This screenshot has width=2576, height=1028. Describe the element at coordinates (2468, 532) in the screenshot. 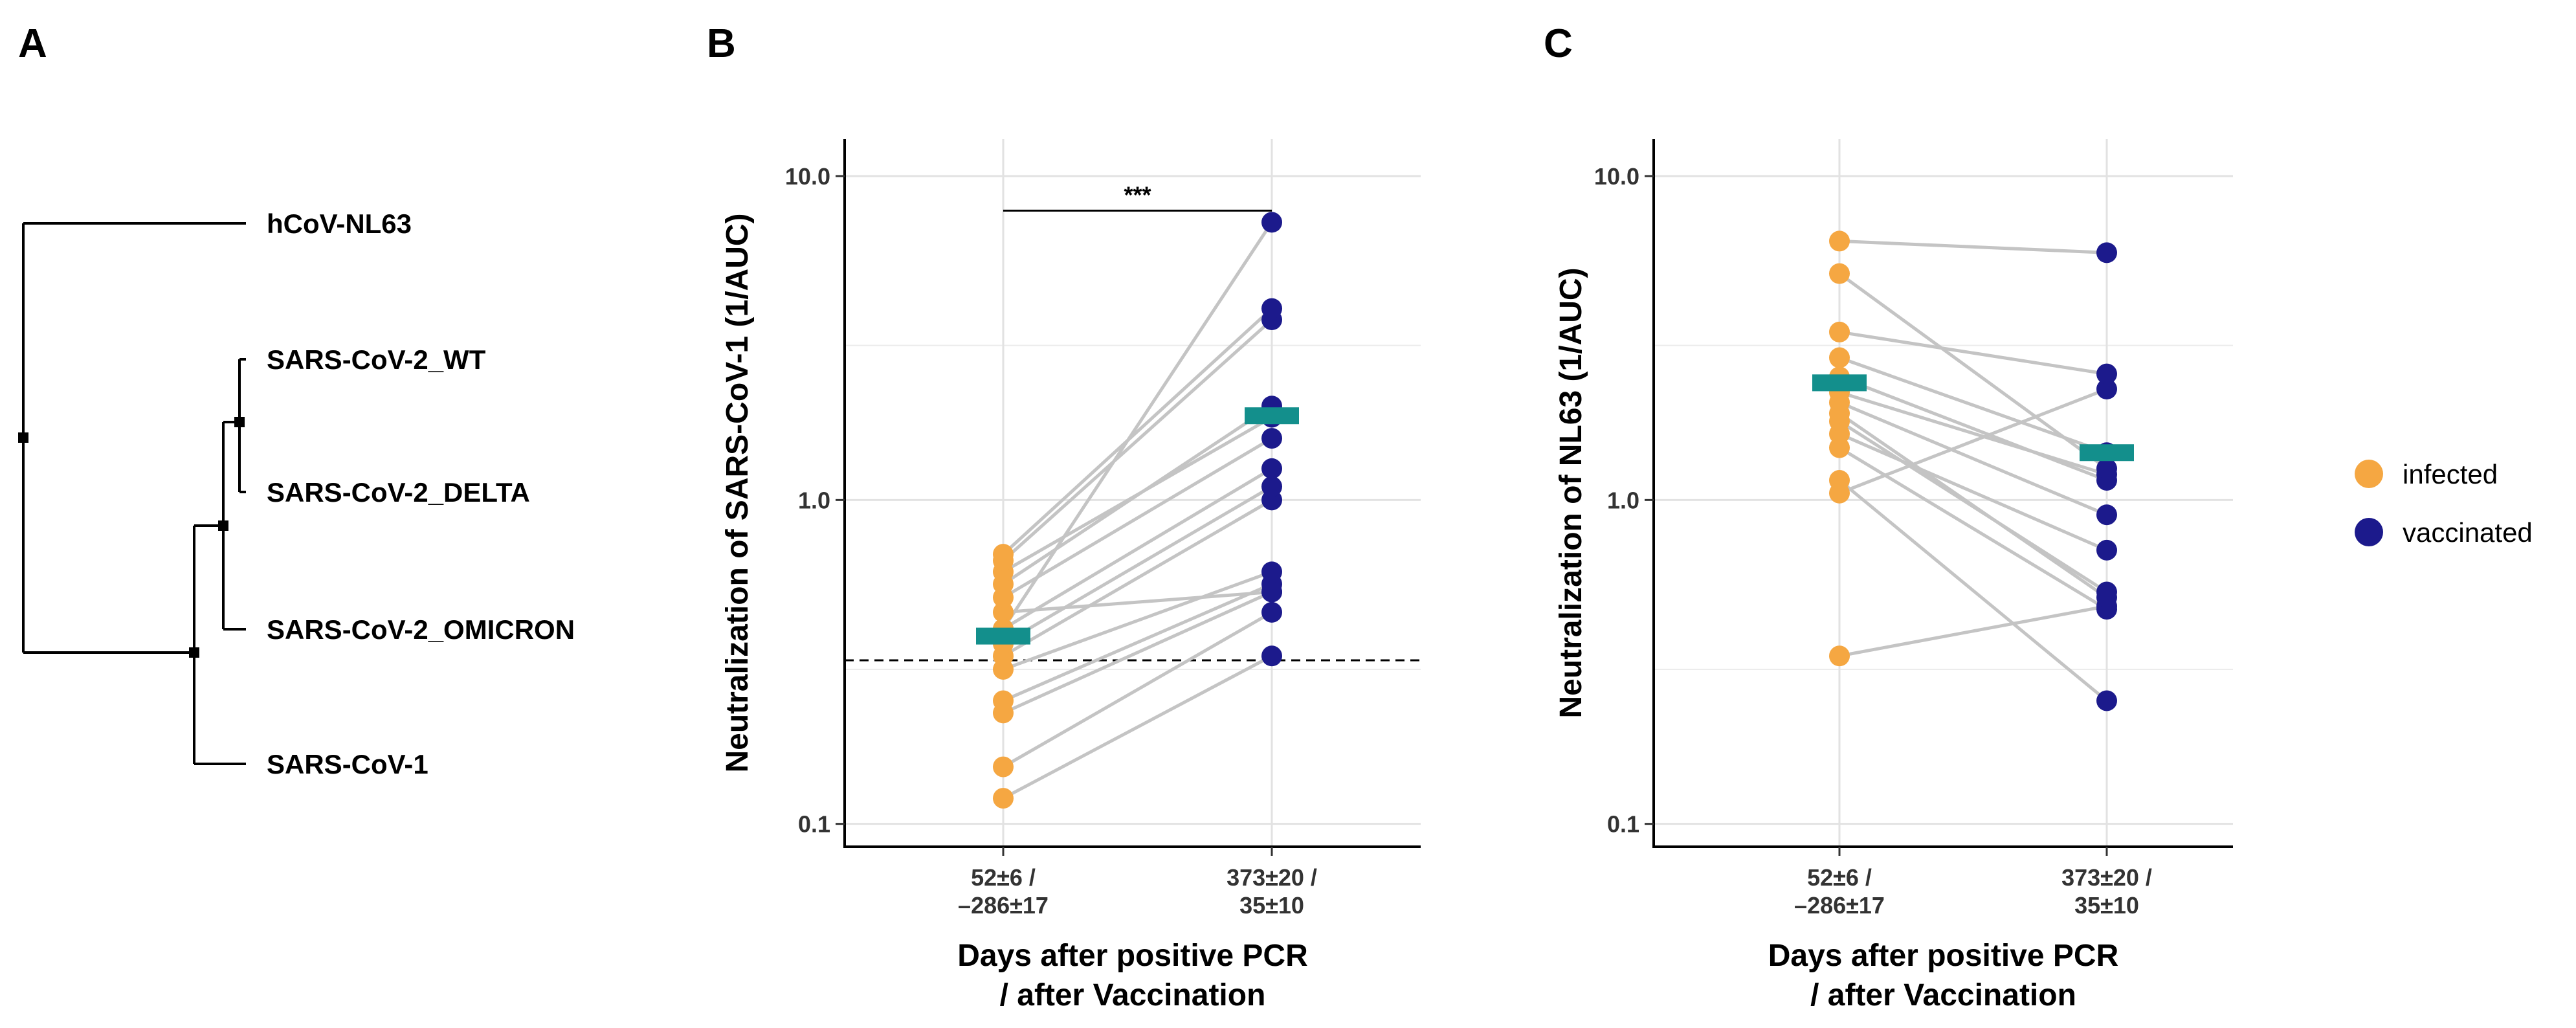

I see `legend-vaccinated-label: vaccinated` at that location.